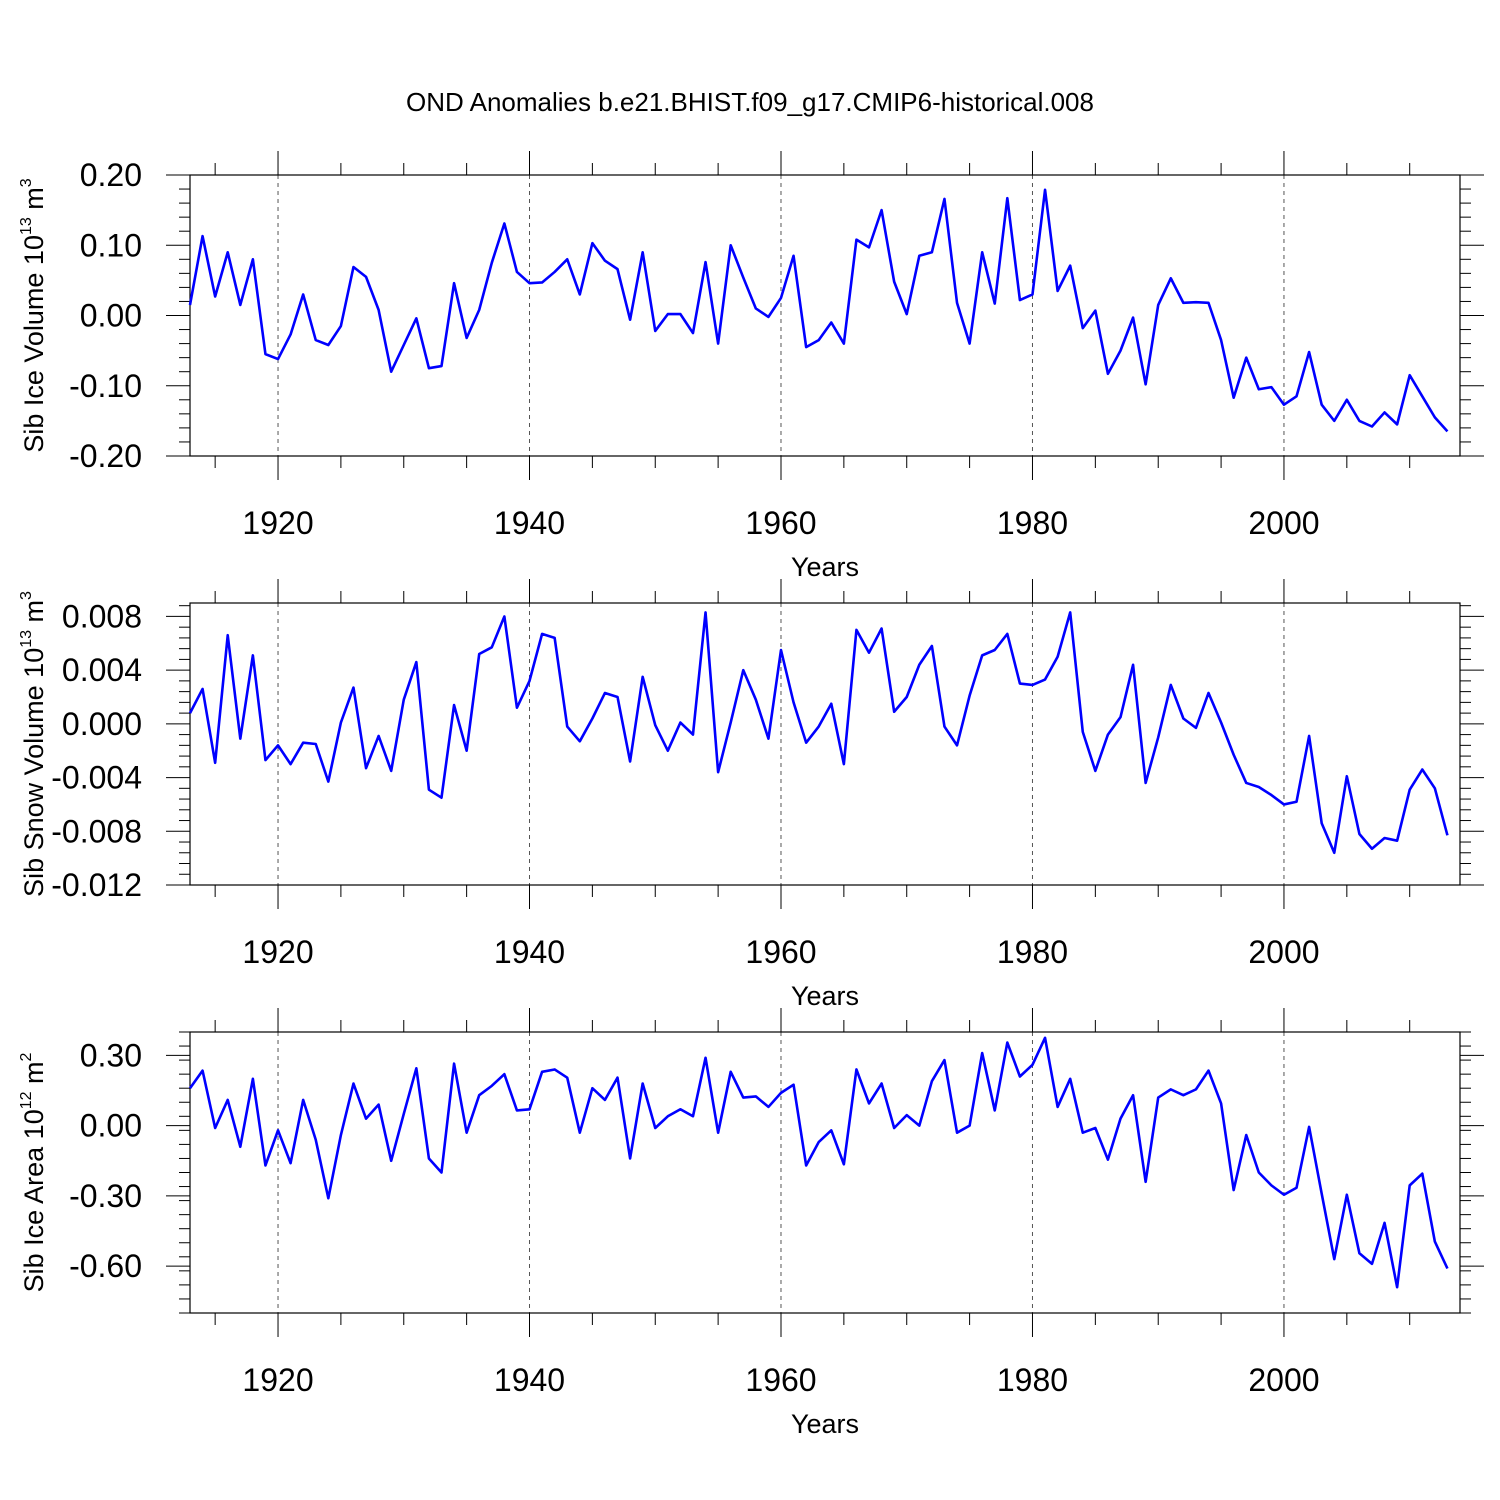 This screenshot has width=1500, height=1500. What do you see at coordinates (105, 1266) in the screenshot?
I see `y-tick-label: -0.60` at bounding box center [105, 1266].